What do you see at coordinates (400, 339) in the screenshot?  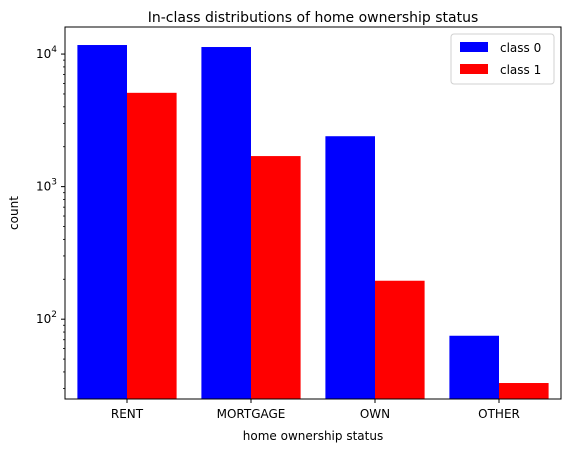 I see `bar-class-1-own` at bounding box center [400, 339].